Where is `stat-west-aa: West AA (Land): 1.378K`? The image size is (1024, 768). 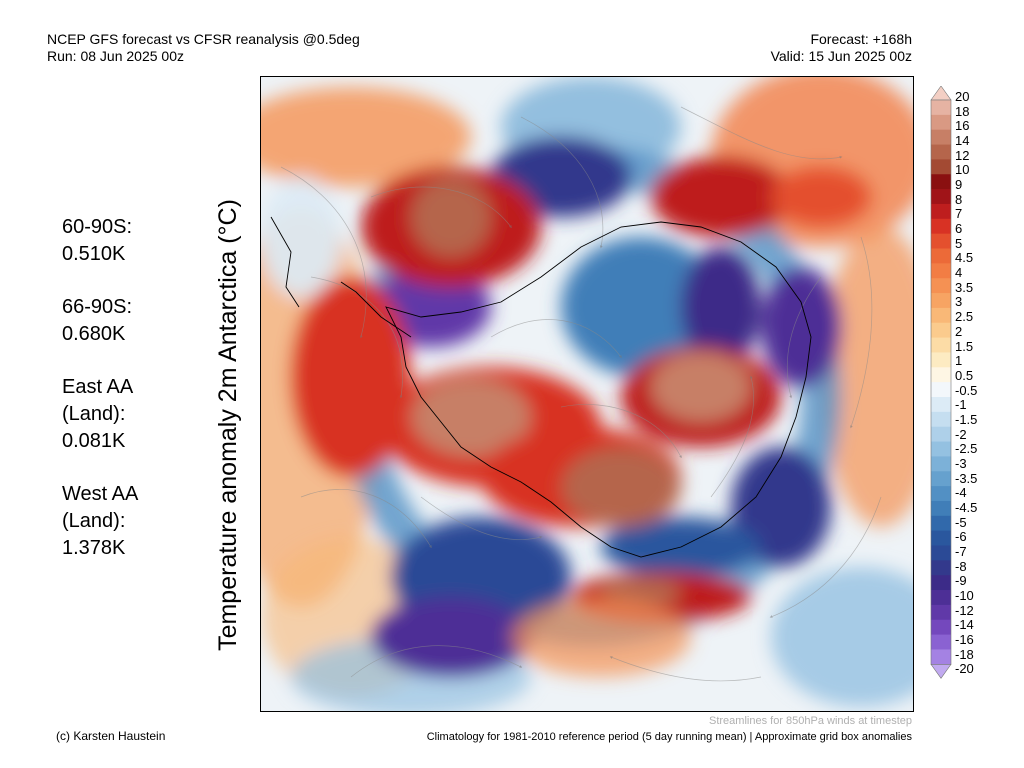 stat-west-aa: West AA (Land): 1.378K is located at coordinates (117, 521).